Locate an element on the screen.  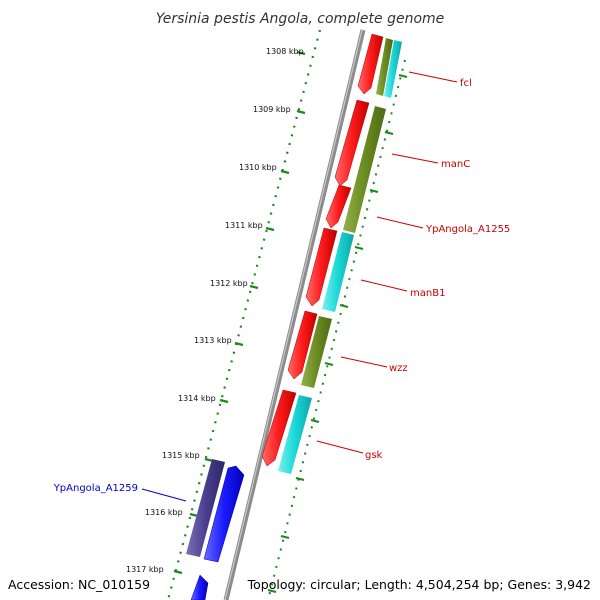
gene-label-fcl: fcl is located at coordinates (466, 83).